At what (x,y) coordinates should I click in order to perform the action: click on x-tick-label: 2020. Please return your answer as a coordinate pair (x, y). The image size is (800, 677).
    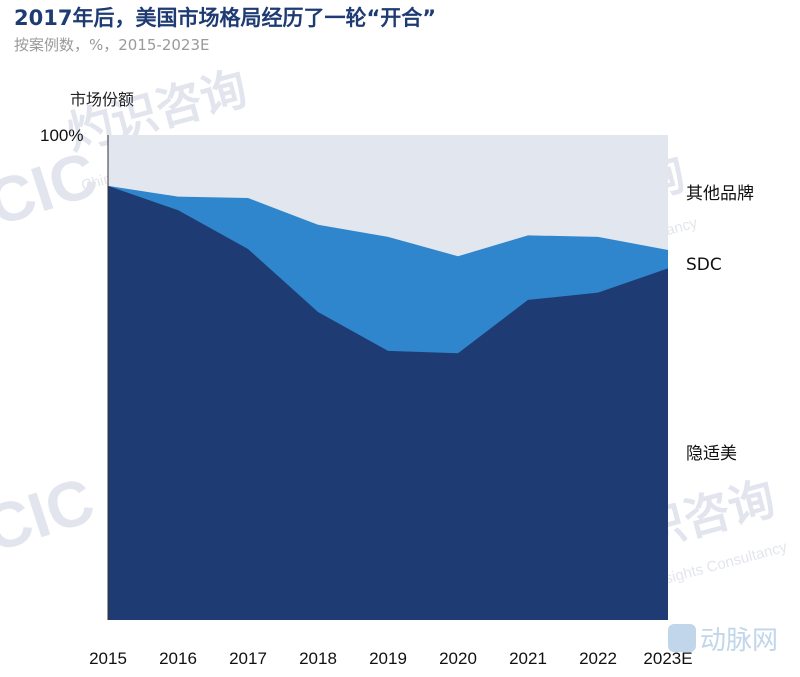
    Looking at the image, I should click on (458, 658).